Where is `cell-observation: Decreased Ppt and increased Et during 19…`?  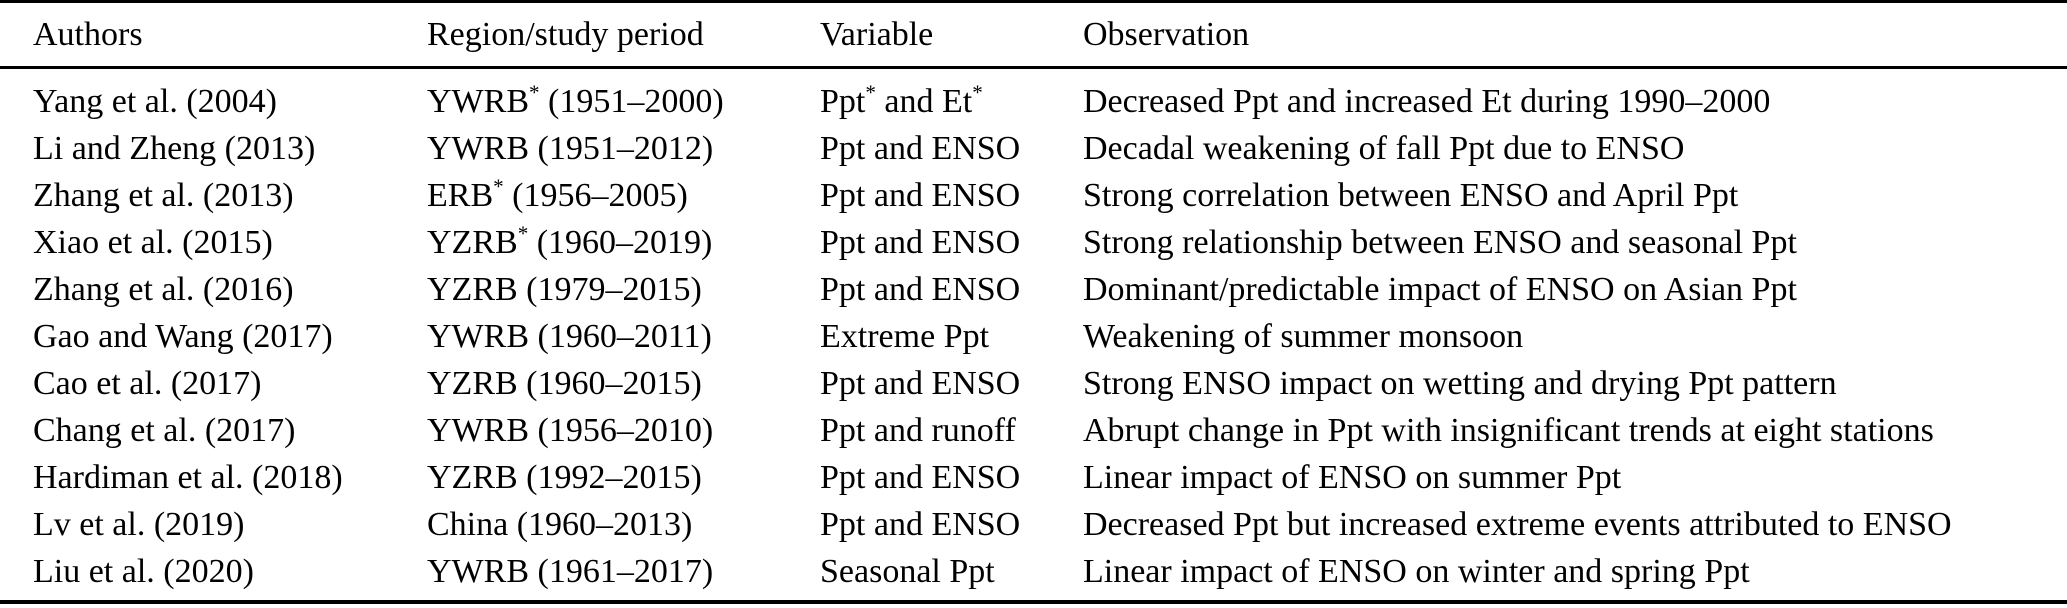
cell-observation: Decreased Ppt and increased Et during 19… is located at coordinates (1427, 101).